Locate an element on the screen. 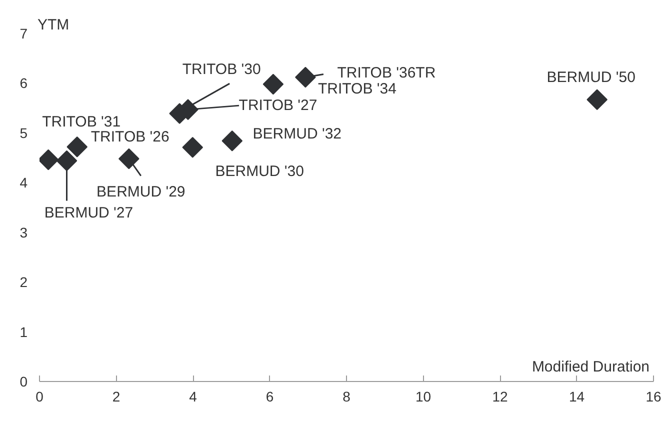 This screenshot has width=666, height=430. annotation: TRITOB '30 is located at coordinates (221, 69).